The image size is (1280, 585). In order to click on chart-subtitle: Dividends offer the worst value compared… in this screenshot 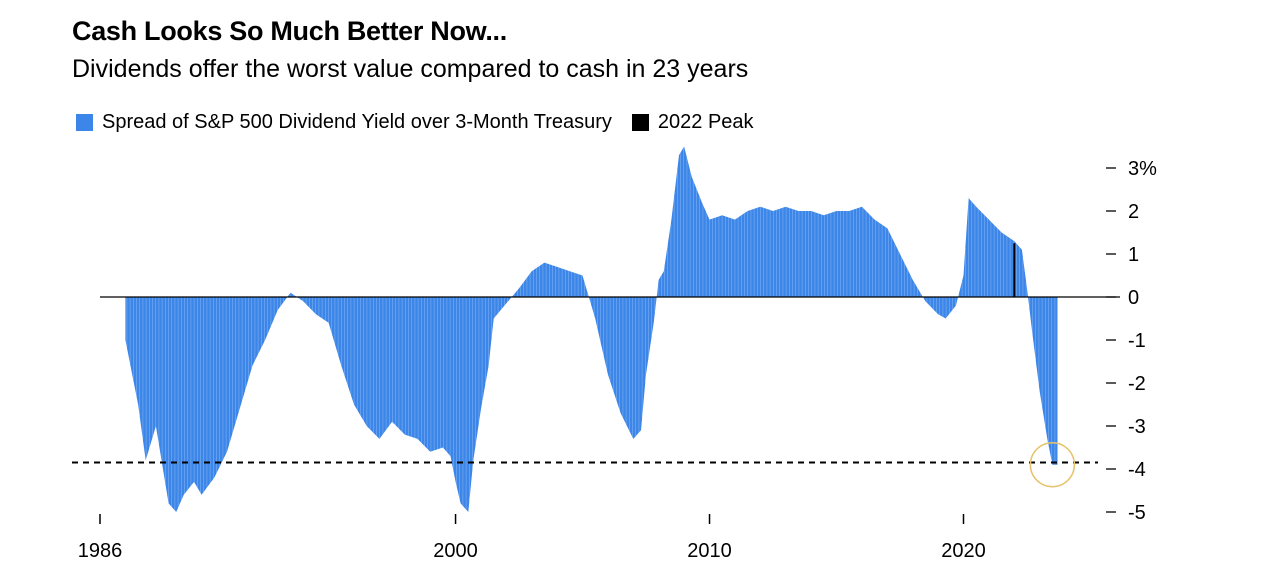, I will do `click(410, 69)`.